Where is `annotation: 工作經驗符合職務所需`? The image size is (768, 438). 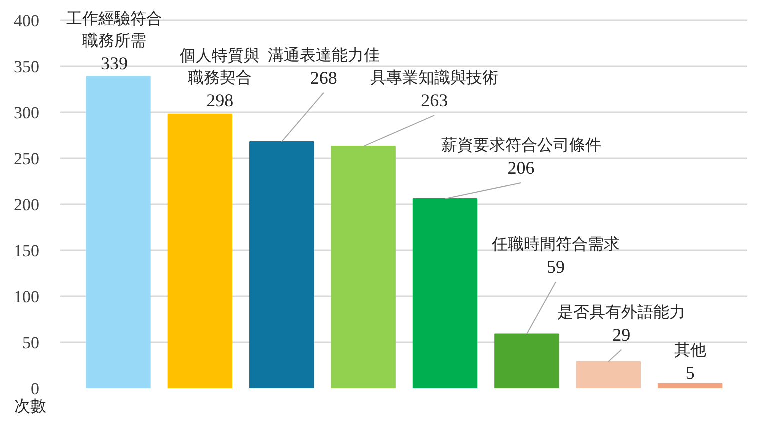
annotation: 工作經驗符合職務所需 is located at coordinates (114, 30).